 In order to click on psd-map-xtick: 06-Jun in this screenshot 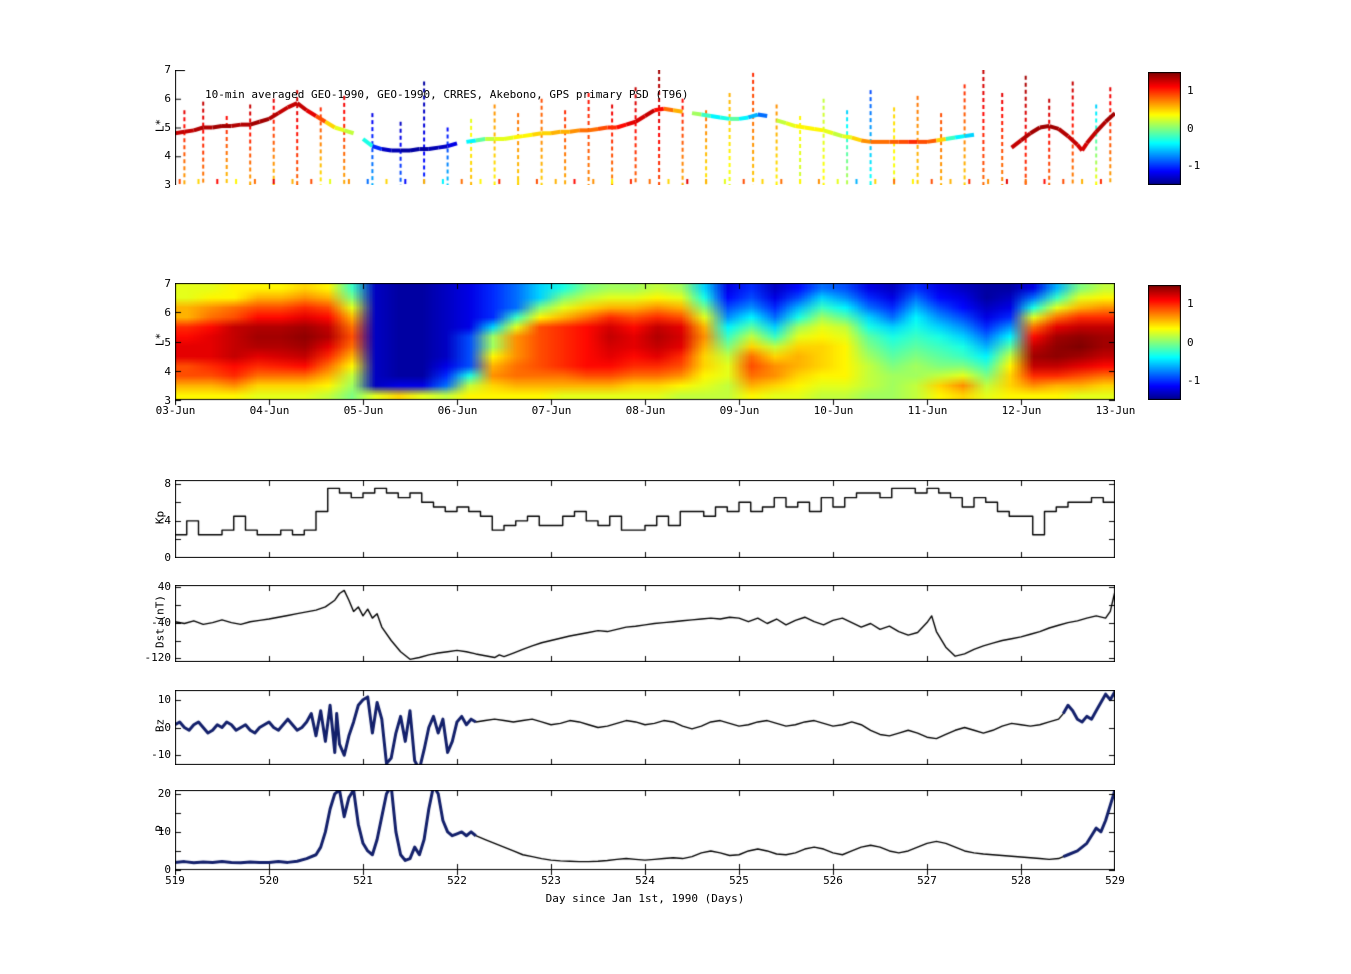, I will do `click(457, 410)`.